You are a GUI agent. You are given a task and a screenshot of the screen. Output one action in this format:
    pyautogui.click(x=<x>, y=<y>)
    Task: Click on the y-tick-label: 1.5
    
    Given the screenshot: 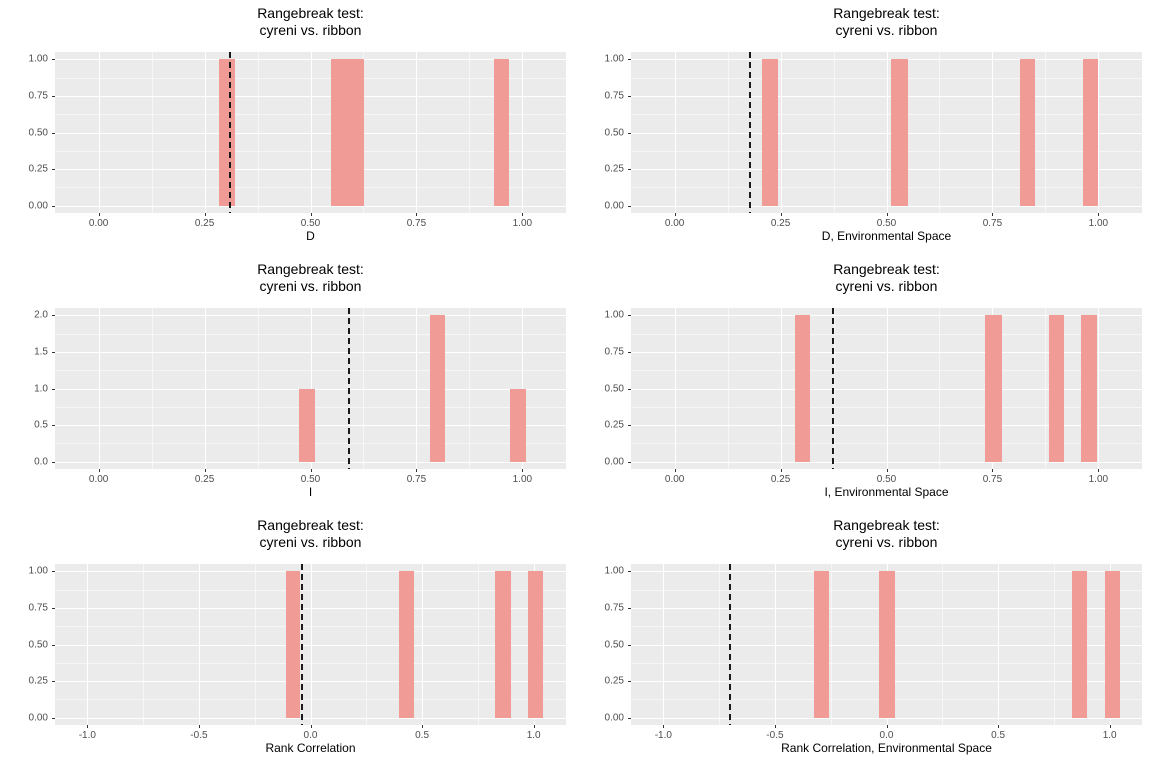 What is the action you would take?
    pyautogui.click(x=41, y=352)
    